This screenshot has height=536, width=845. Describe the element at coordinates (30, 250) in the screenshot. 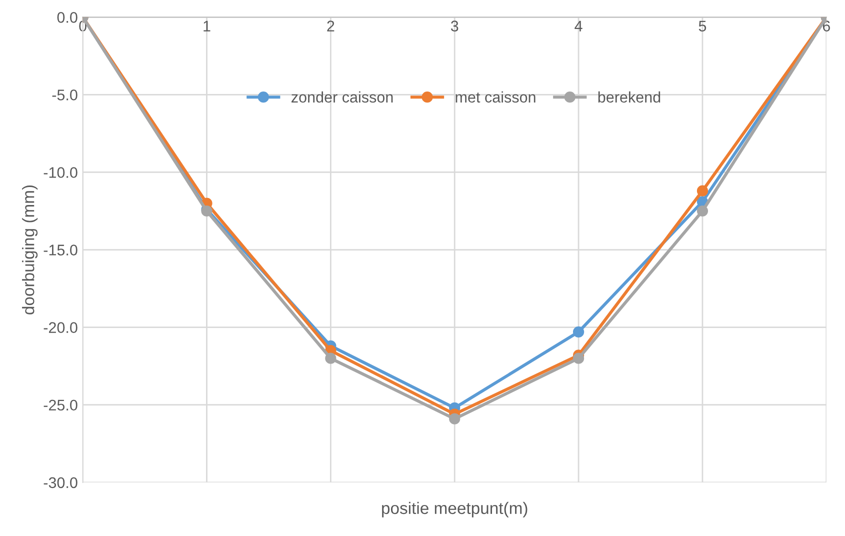

I see `y-axis-title: doorbuiging (mm)` at that location.